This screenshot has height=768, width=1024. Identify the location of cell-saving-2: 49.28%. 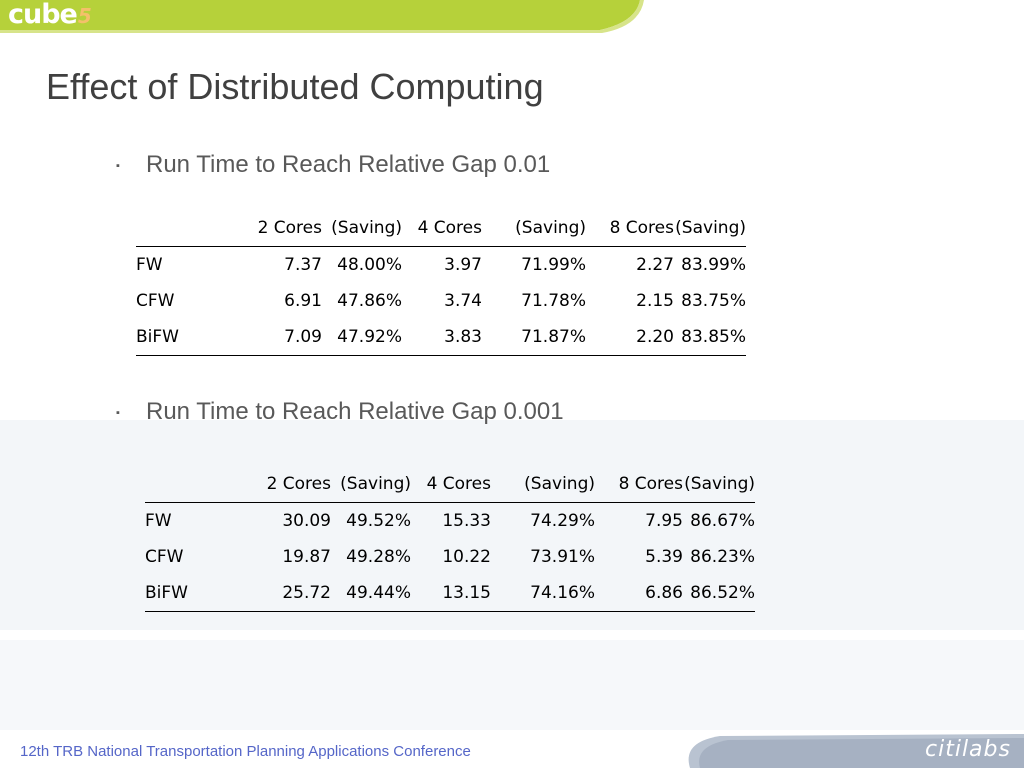
(378, 557).